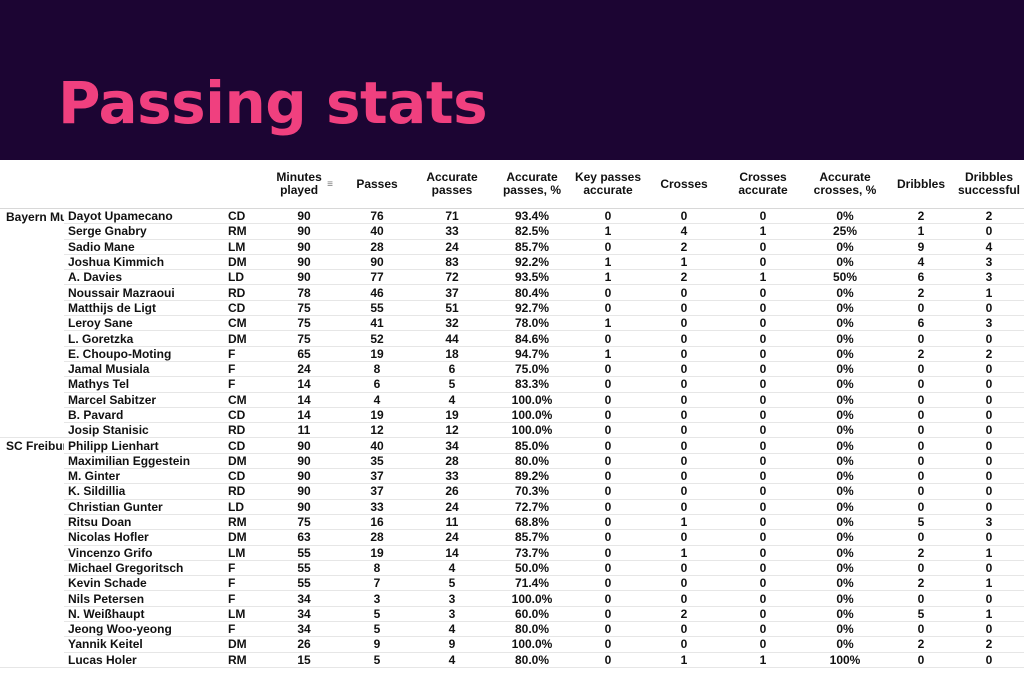 This screenshot has width=1024, height=683. Describe the element at coordinates (512, 430) in the screenshot. I see `table-row: Josip Stanisic RD 11 12 12 100.0% 0 0 0 0% 0 0` at that location.